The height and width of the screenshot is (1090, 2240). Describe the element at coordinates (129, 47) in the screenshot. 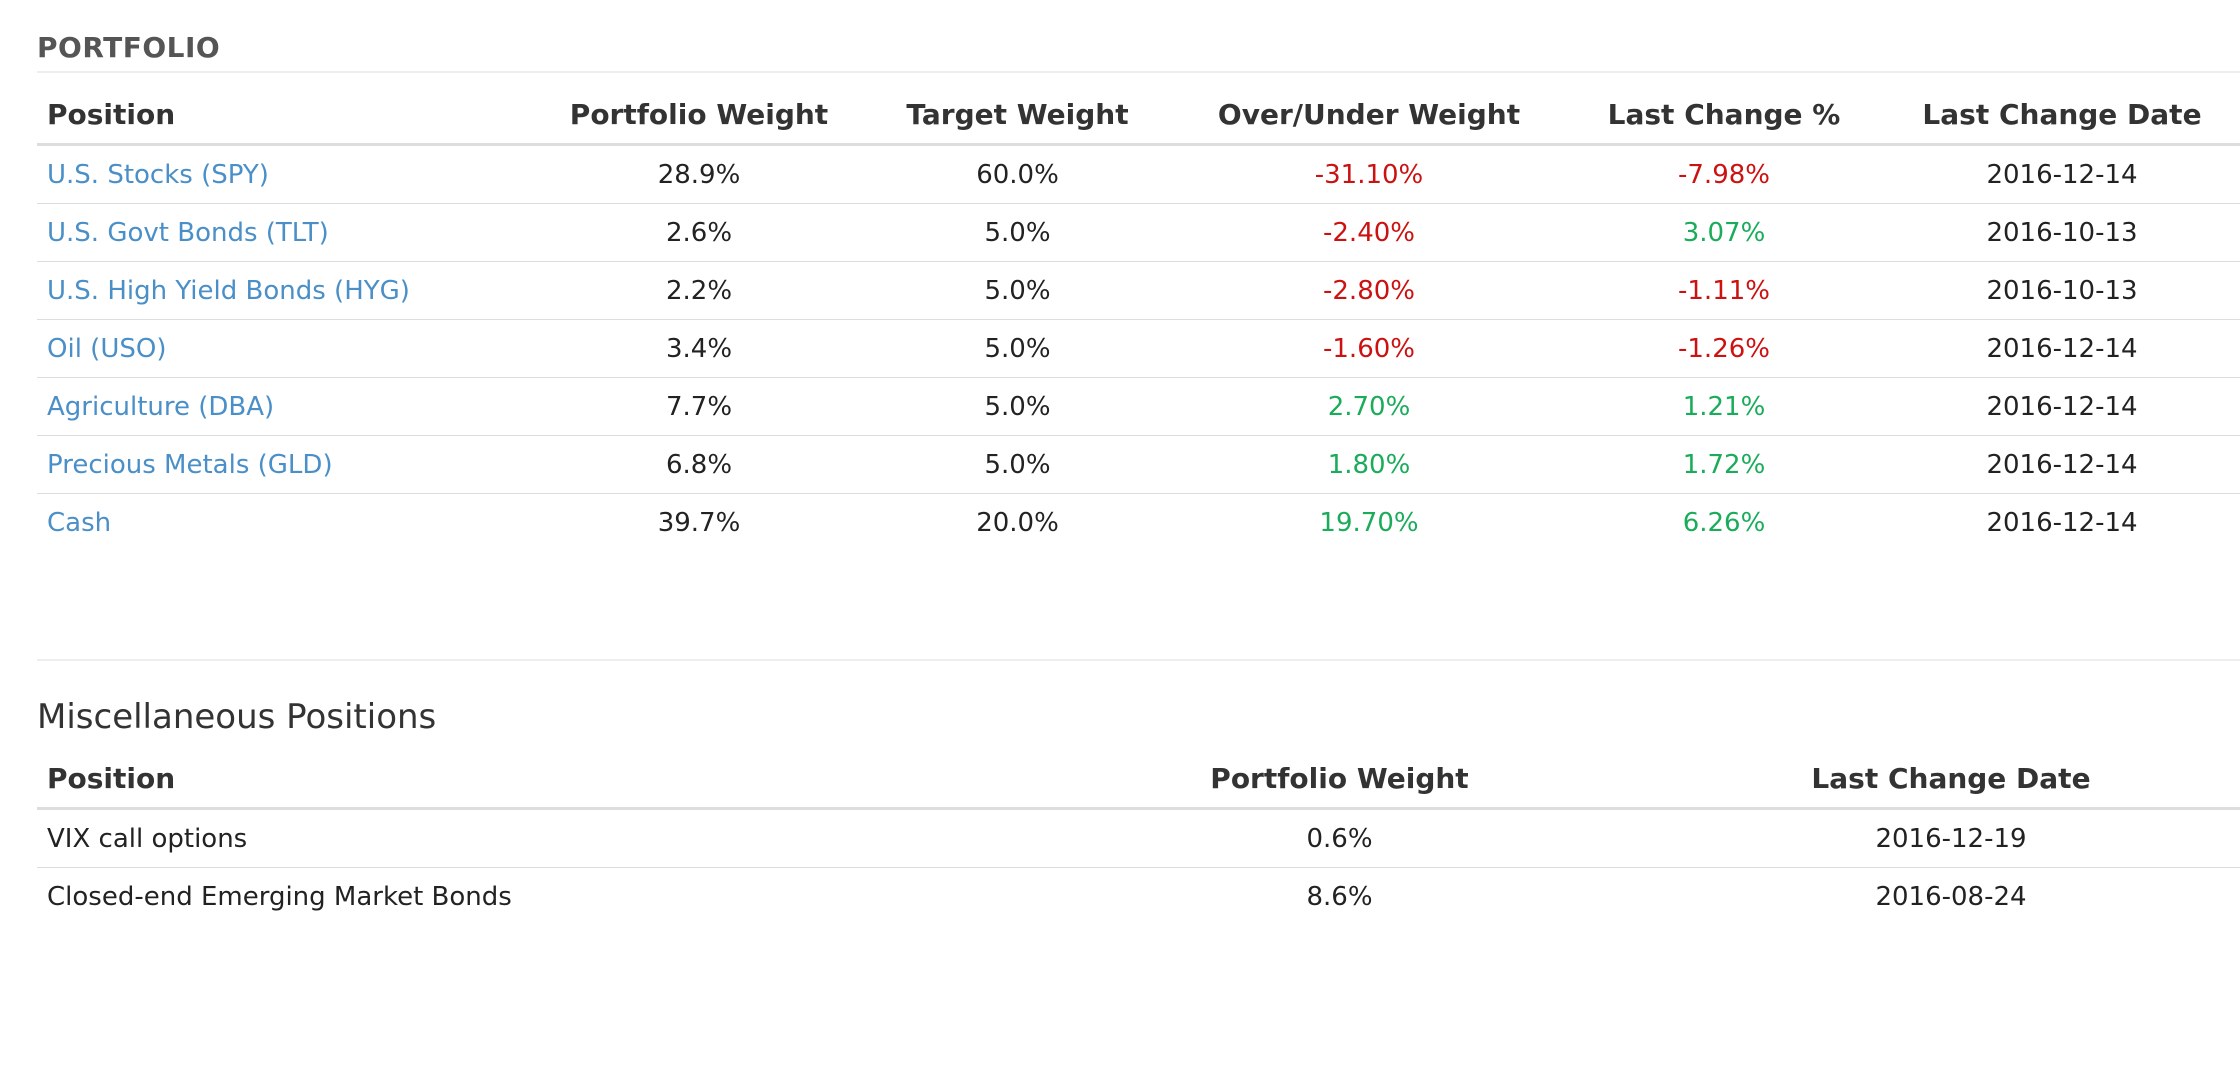

I see `portfolio-title: PORTFOLIO` at that location.